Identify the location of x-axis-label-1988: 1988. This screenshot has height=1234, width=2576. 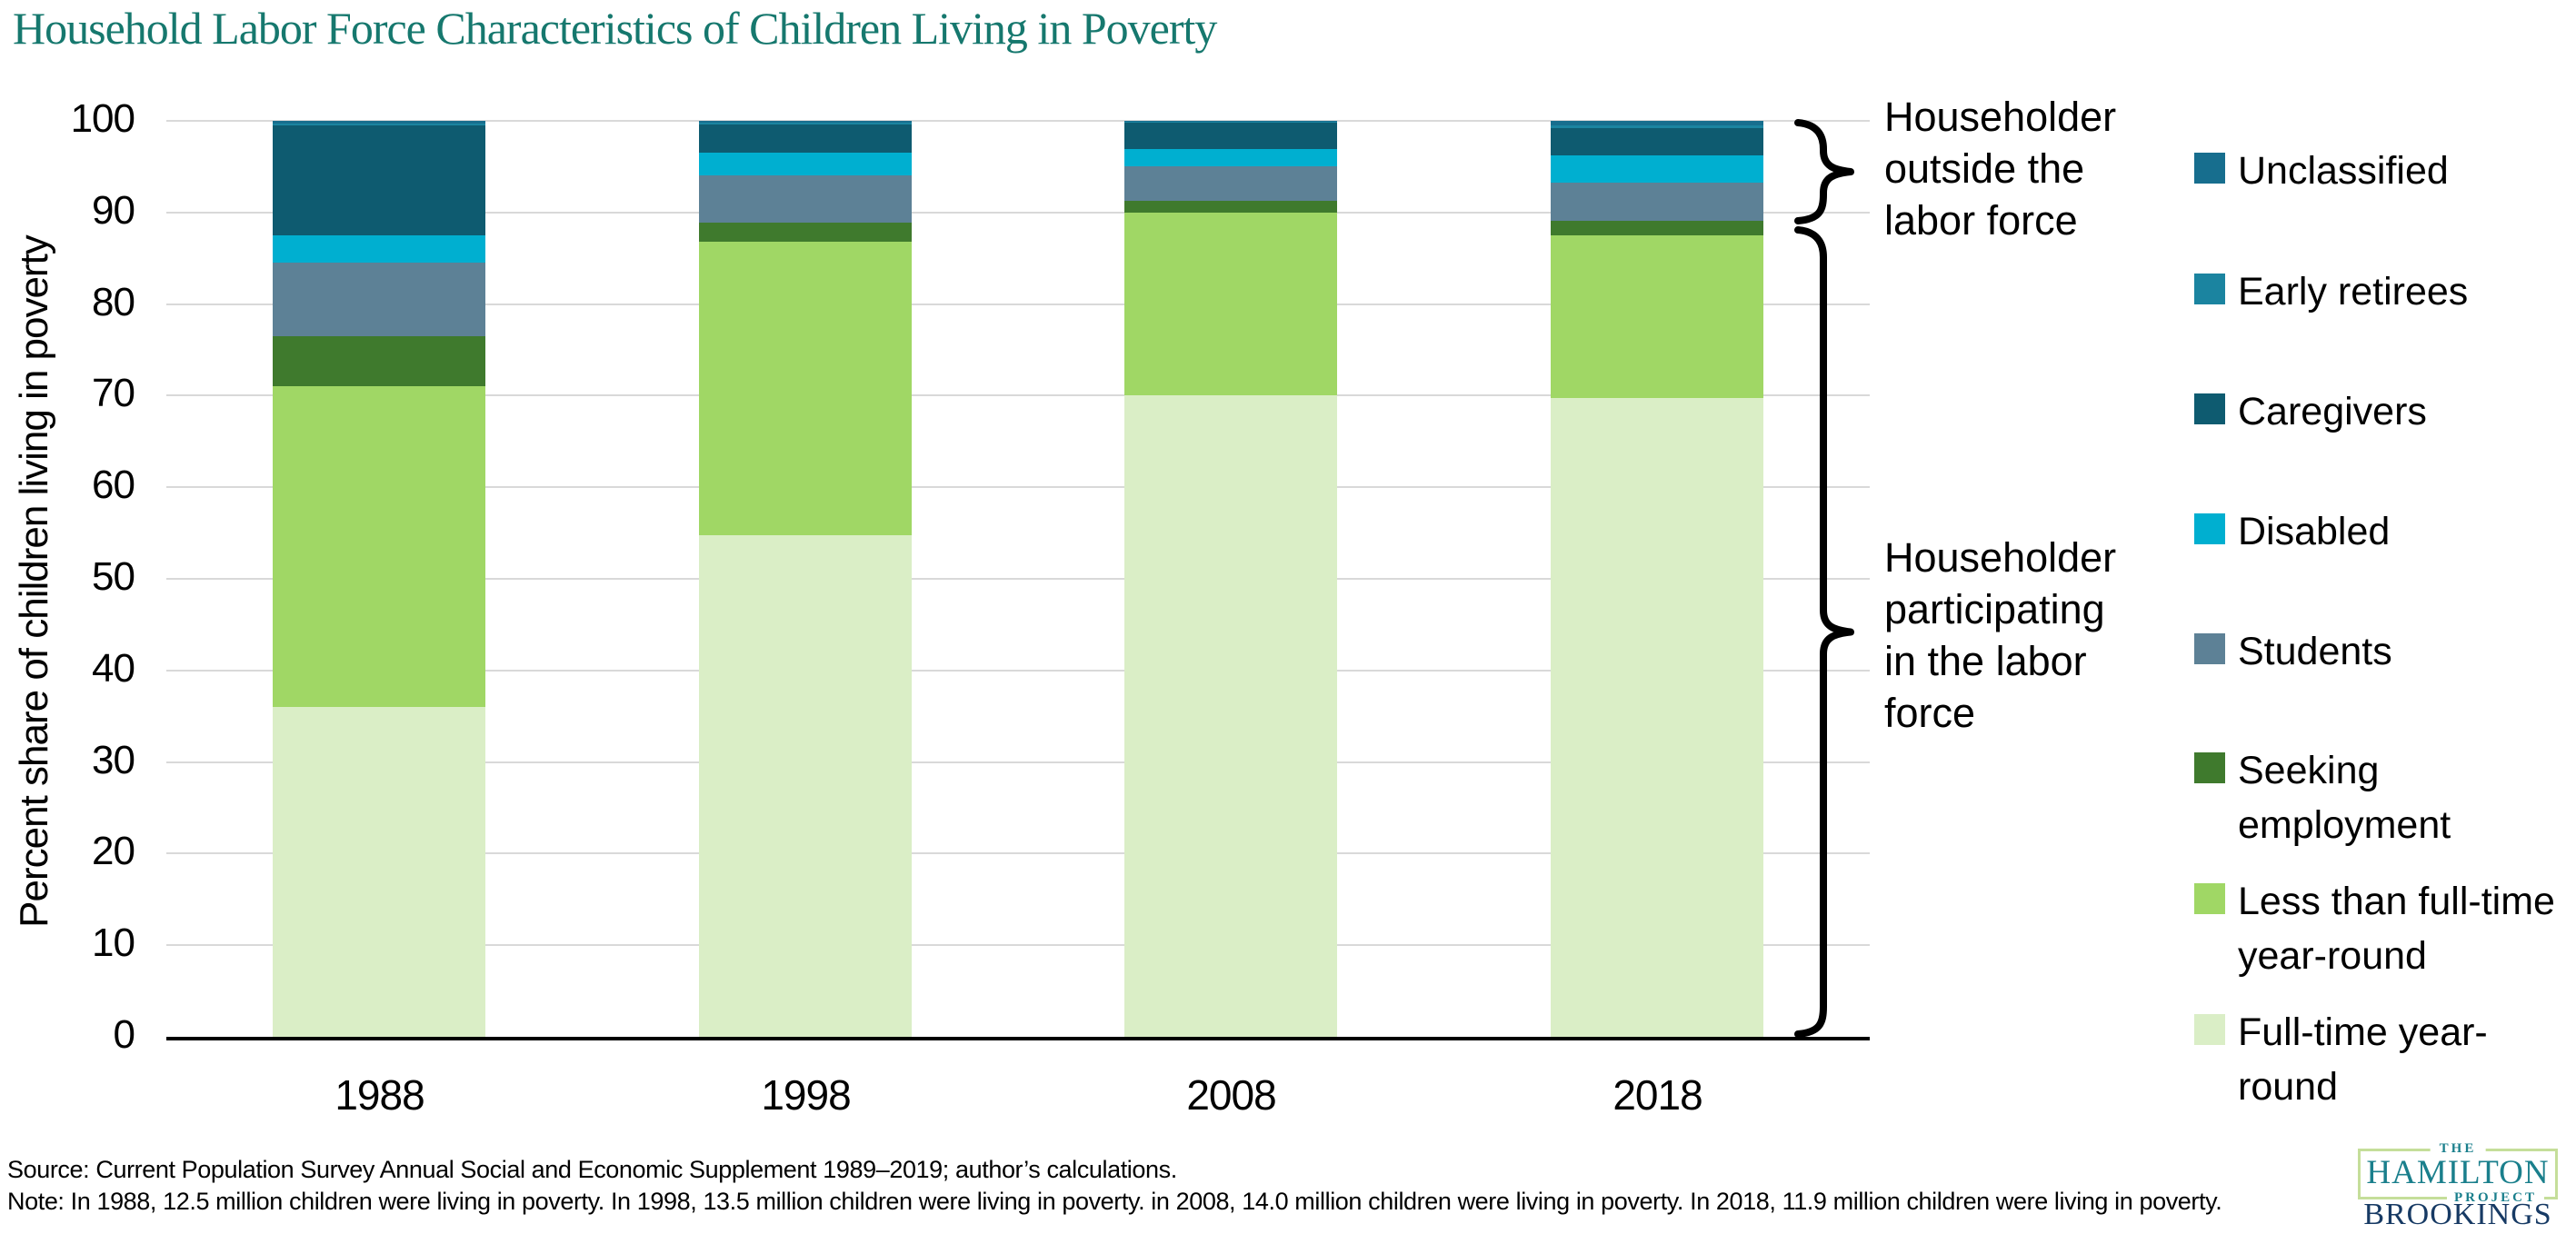
(379, 1095).